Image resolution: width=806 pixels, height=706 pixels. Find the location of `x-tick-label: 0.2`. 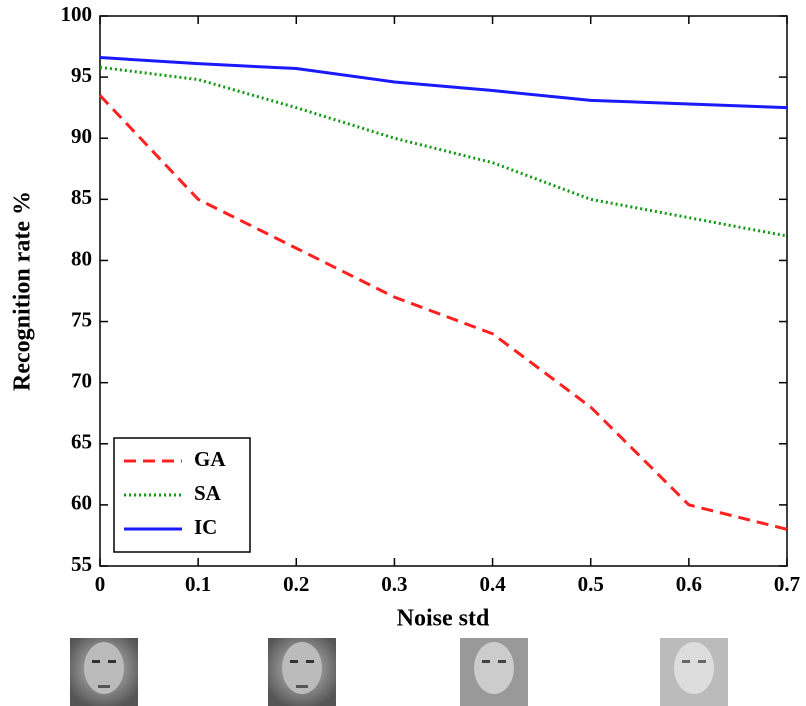

x-tick-label: 0.2 is located at coordinates (296, 584).